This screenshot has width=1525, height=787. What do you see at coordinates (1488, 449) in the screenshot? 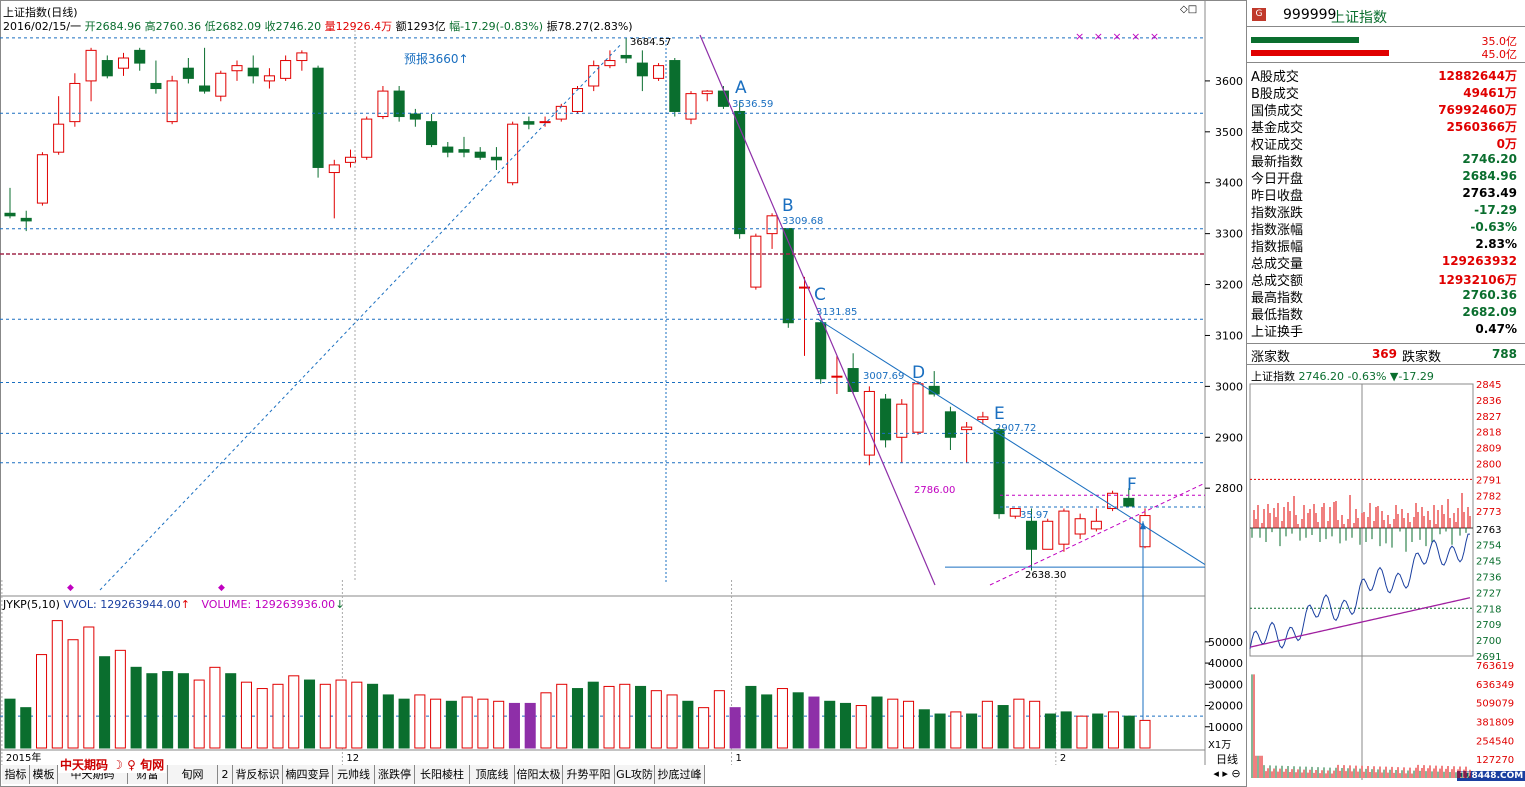
I see `intraday-tick-label: 2809` at bounding box center [1488, 449].